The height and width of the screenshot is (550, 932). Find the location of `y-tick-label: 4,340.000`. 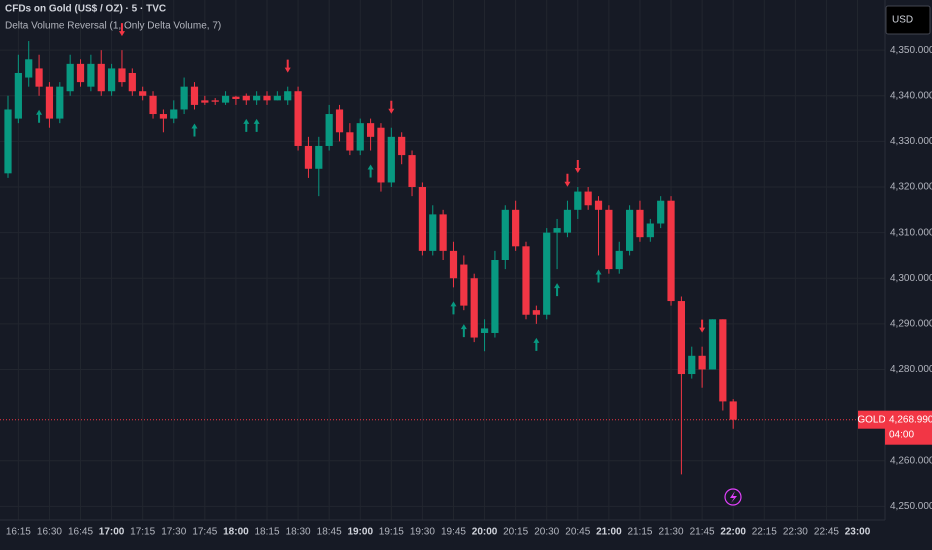

y-tick-label: 4,340.000 is located at coordinates (911, 95).